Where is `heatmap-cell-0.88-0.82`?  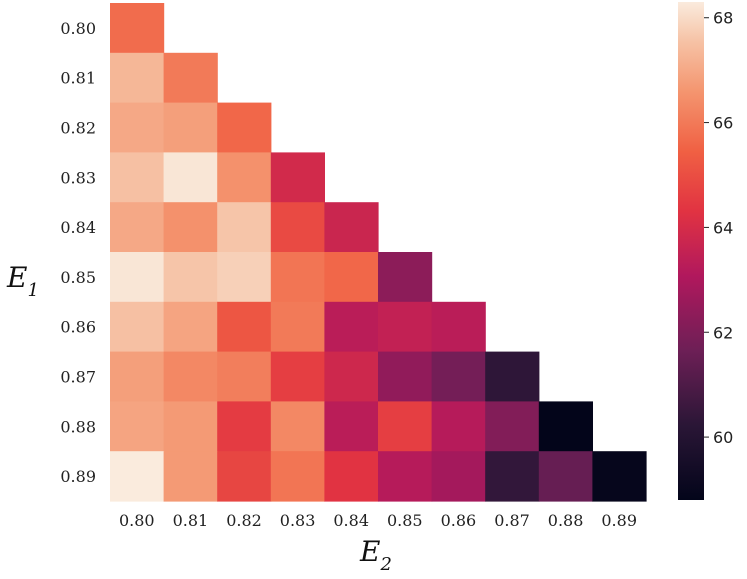 heatmap-cell-0.88-0.82 is located at coordinates (244, 426).